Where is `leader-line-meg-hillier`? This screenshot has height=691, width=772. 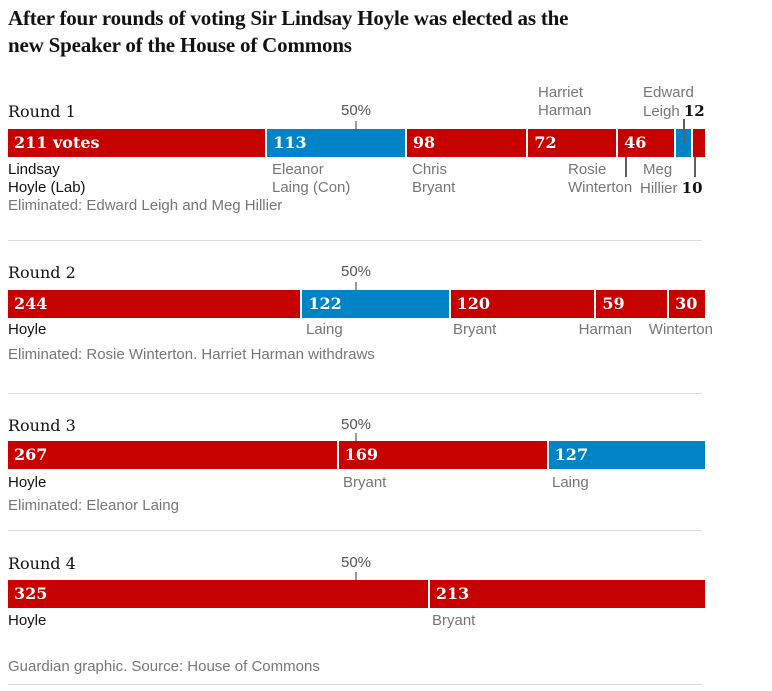
leader-line-meg-hillier is located at coordinates (695, 167).